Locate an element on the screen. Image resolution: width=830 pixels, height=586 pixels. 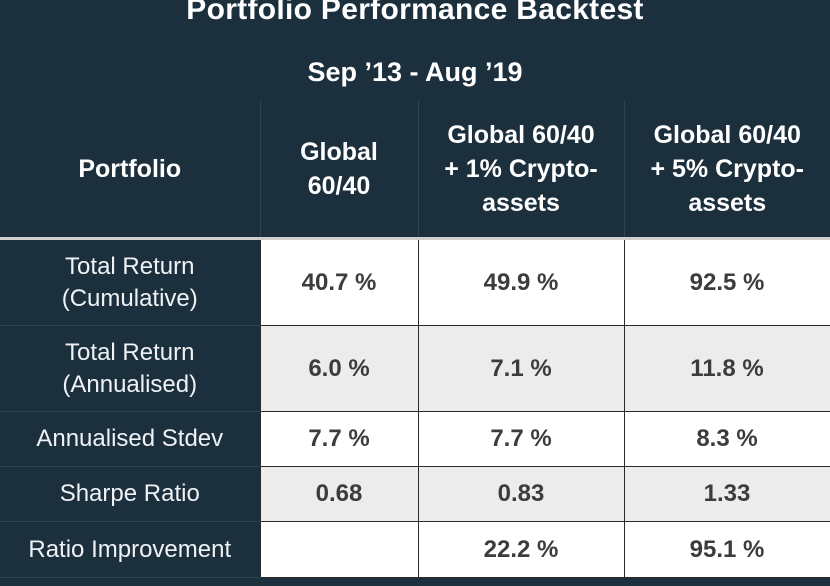
table-row: Annualised Stdev 7.7 % 7.7 % 8.3 % is located at coordinates (415, 439).